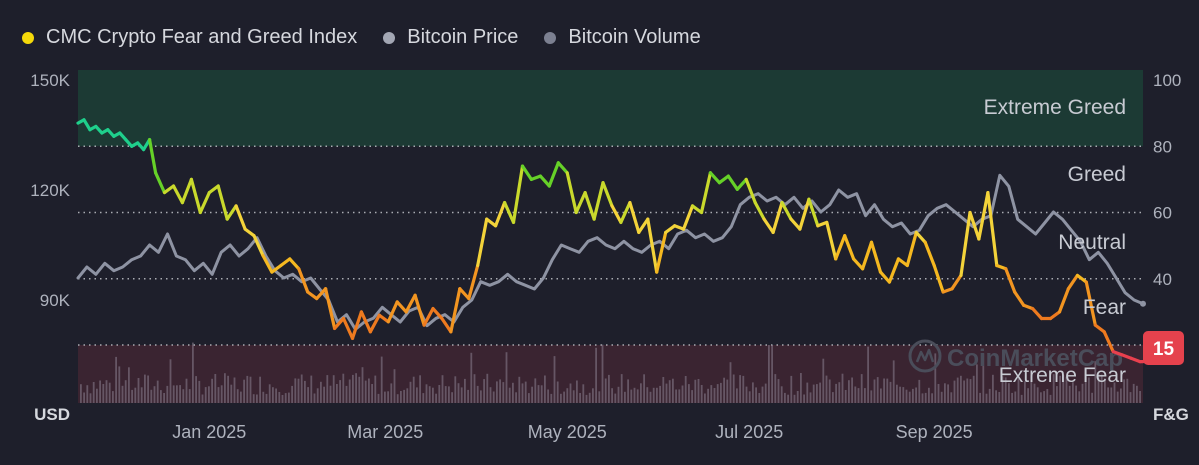  What do you see at coordinates (1104, 307) in the screenshot?
I see `zone-label: Fear` at bounding box center [1104, 307].